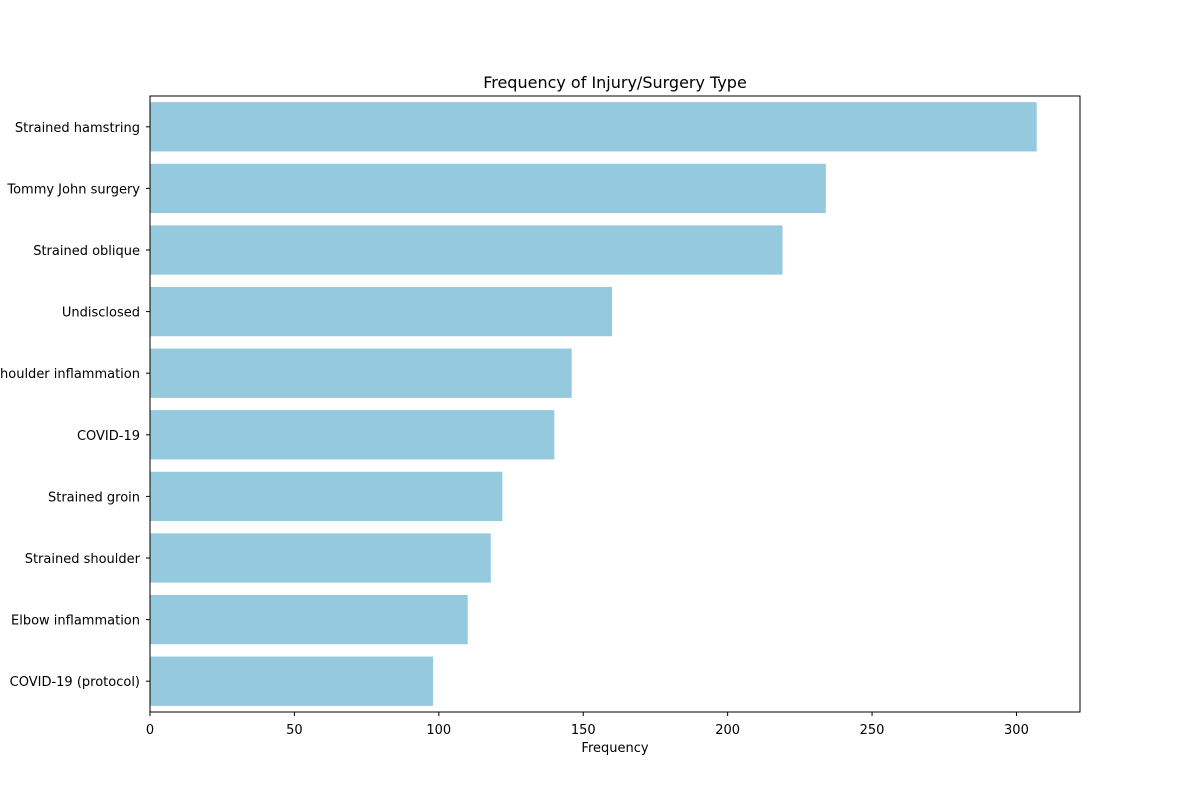  What do you see at coordinates (75, 682) in the screenshot?
I see `y-tick-label: COVID-19 (protocol)` at bounding box center [75, 682].